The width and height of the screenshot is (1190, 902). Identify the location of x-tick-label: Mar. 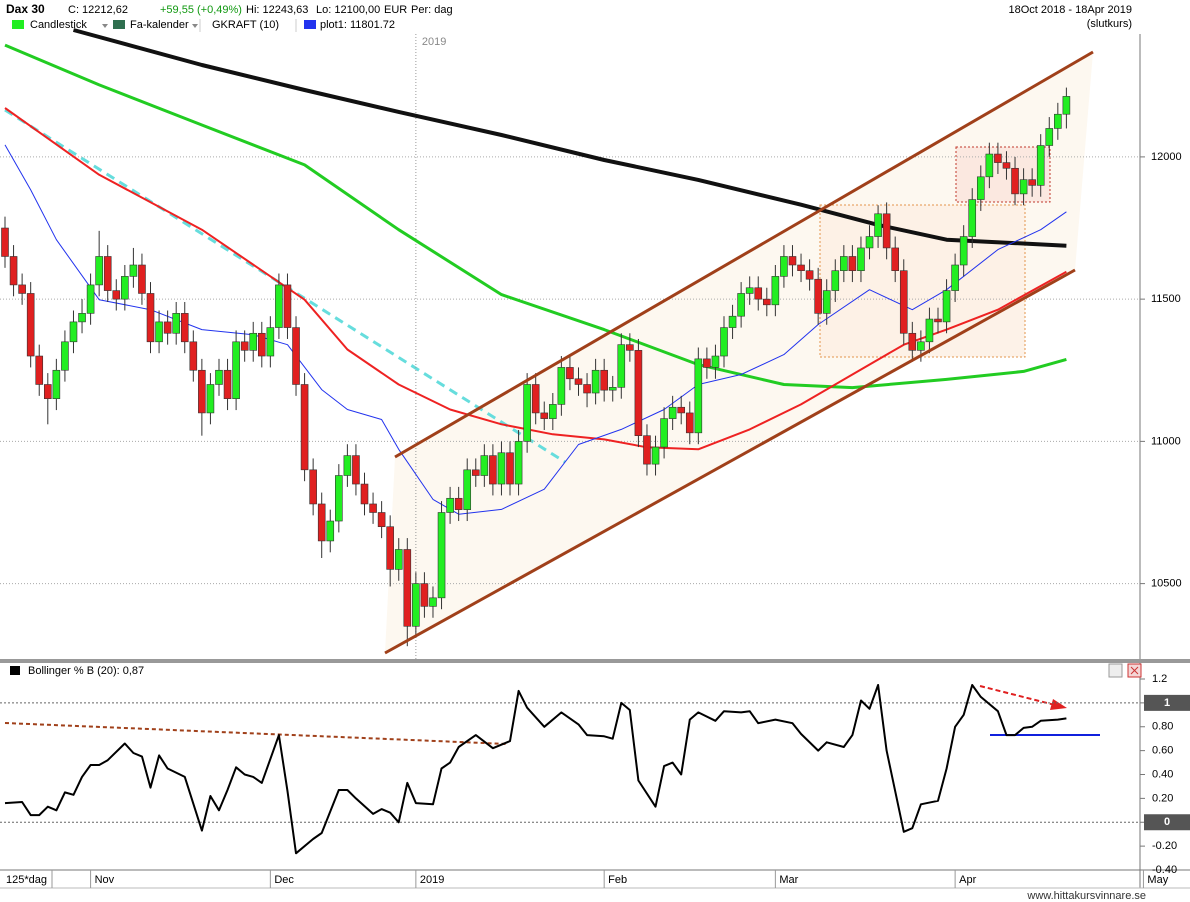
(788, 880).